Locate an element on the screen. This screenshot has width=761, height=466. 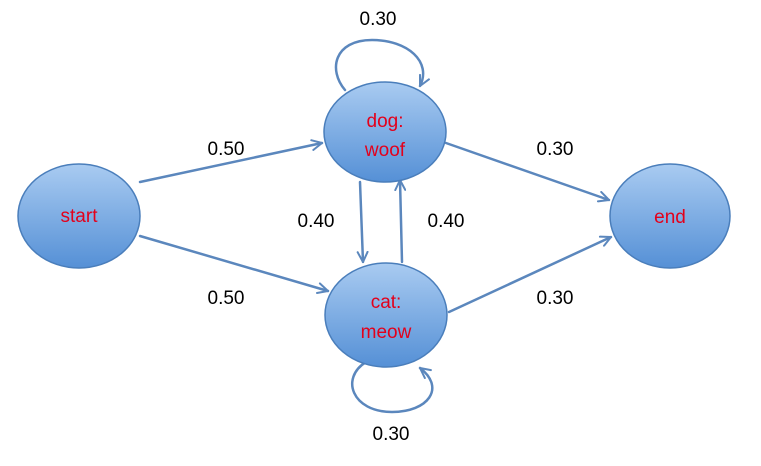
edge-start-to-dog is located at coordinates (231, 161).